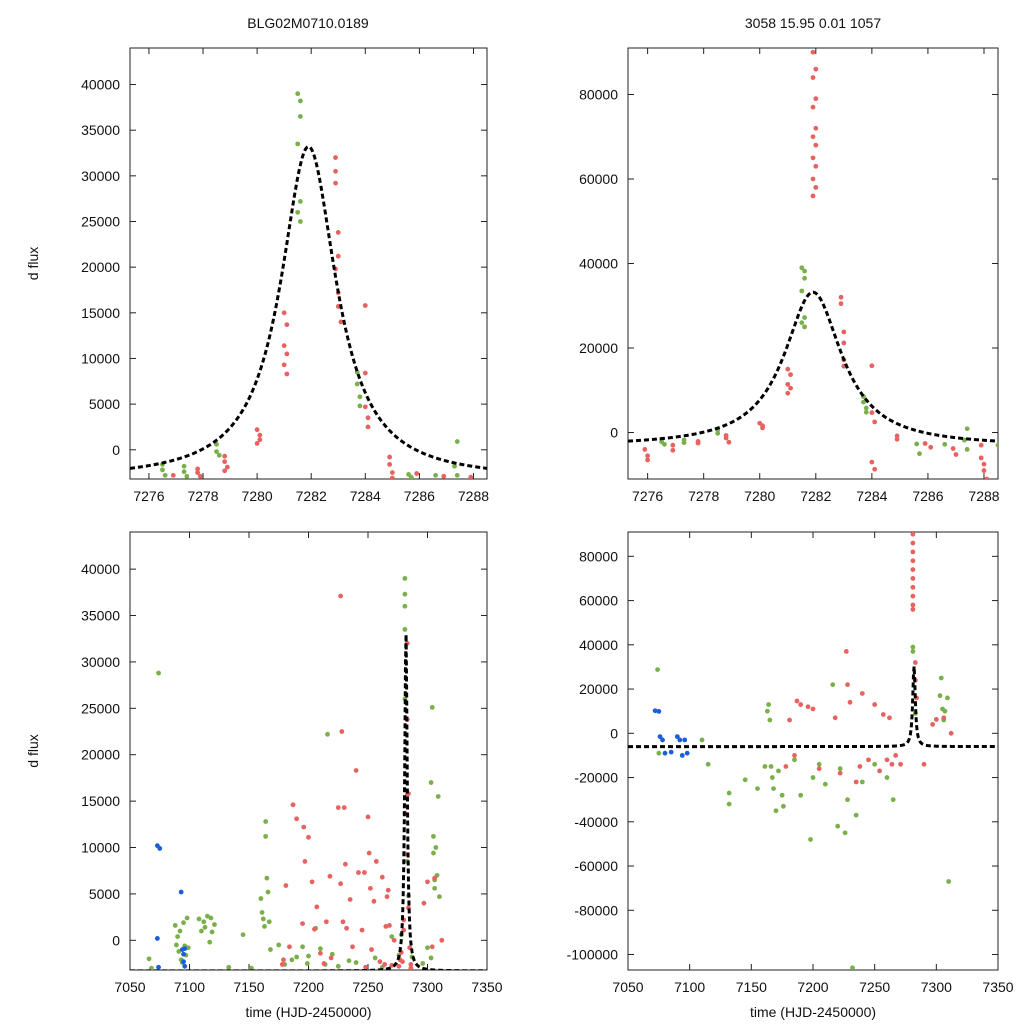 This screenshot has height=1024, width=1024. I want to click on y-tick-label: 10000, so click(100, 358).